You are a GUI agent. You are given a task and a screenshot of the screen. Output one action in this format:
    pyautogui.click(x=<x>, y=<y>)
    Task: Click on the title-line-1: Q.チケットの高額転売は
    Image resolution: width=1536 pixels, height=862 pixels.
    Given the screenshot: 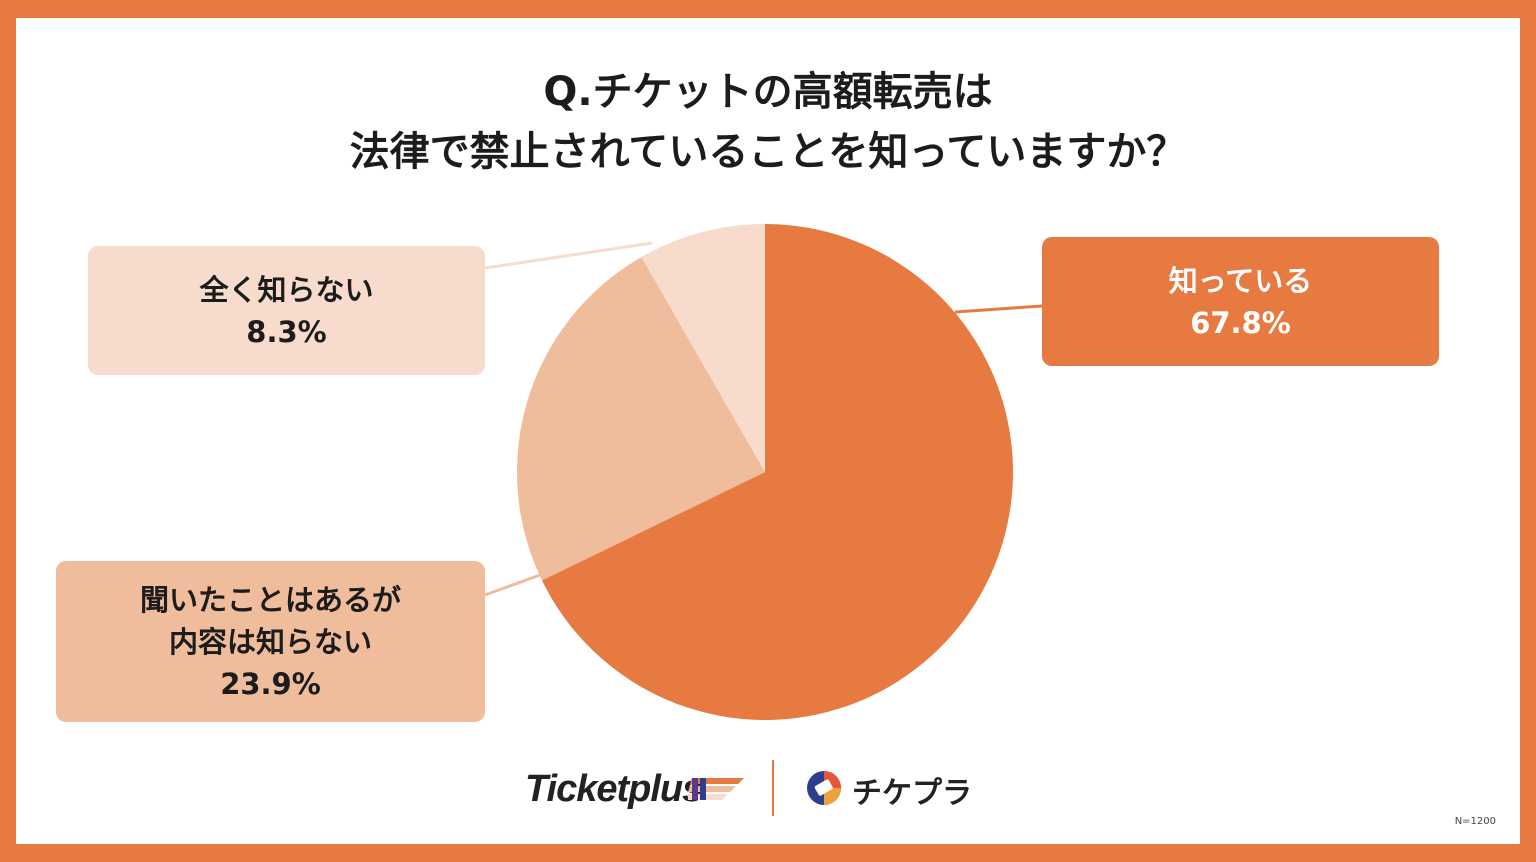 What is the action you would take?
    pyautogui.click(x=768, y=92)
    